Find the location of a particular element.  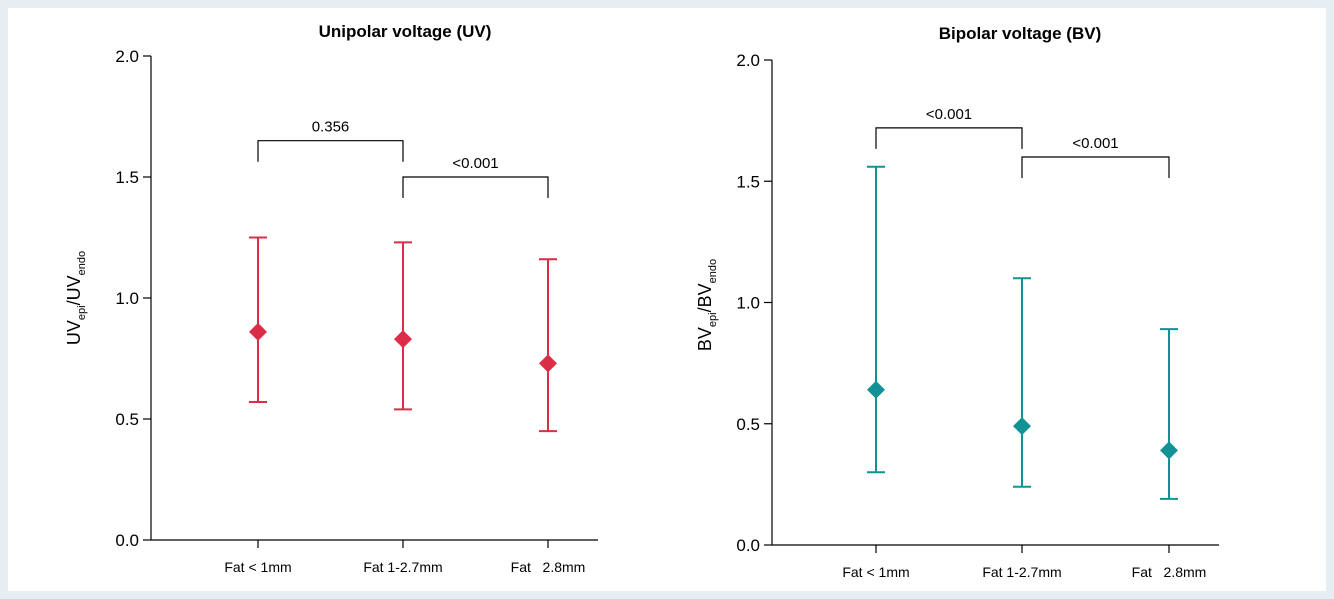

y-axis-label-mid: /BV is located at coordinates (705, 297).